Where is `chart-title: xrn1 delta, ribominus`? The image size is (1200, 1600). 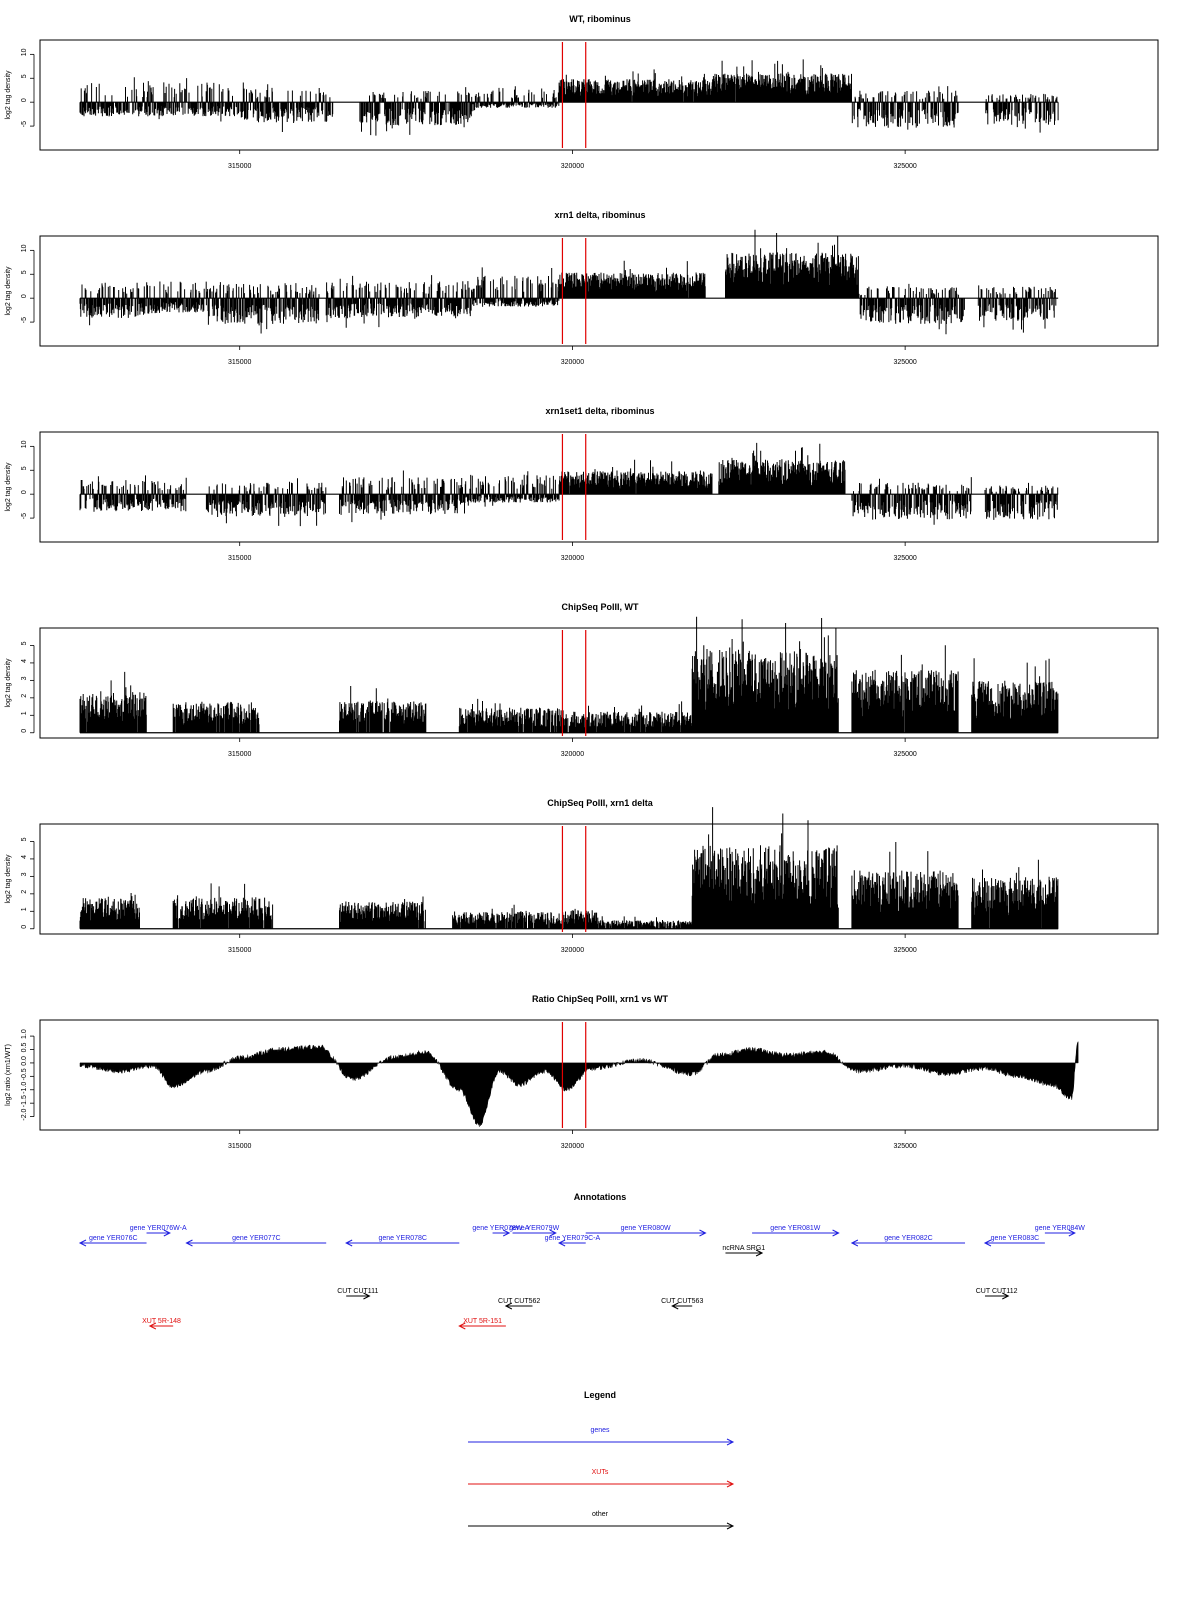
chart-title: xrn1 delta, ribominus is located at coordinates (599, 215).